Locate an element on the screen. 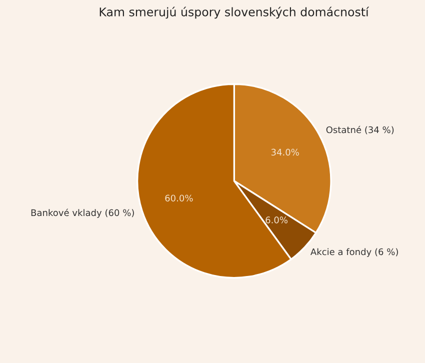 Image resolution: width=425 pixels, height=363 pixels. data-label: 34.0% is located at coordinates (285, 152).